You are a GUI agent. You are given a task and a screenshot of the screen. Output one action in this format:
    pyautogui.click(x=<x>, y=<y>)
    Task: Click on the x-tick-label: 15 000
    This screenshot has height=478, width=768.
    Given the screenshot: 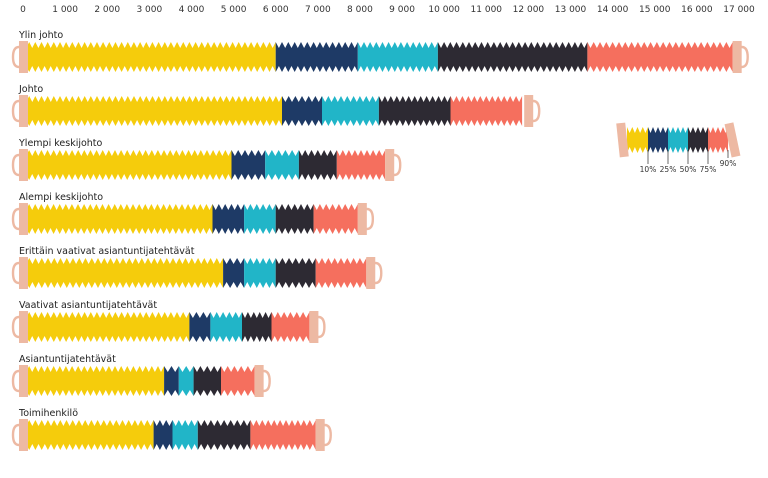 What is the action you would take?
    pyautogui.click(x=655, y=10)
    